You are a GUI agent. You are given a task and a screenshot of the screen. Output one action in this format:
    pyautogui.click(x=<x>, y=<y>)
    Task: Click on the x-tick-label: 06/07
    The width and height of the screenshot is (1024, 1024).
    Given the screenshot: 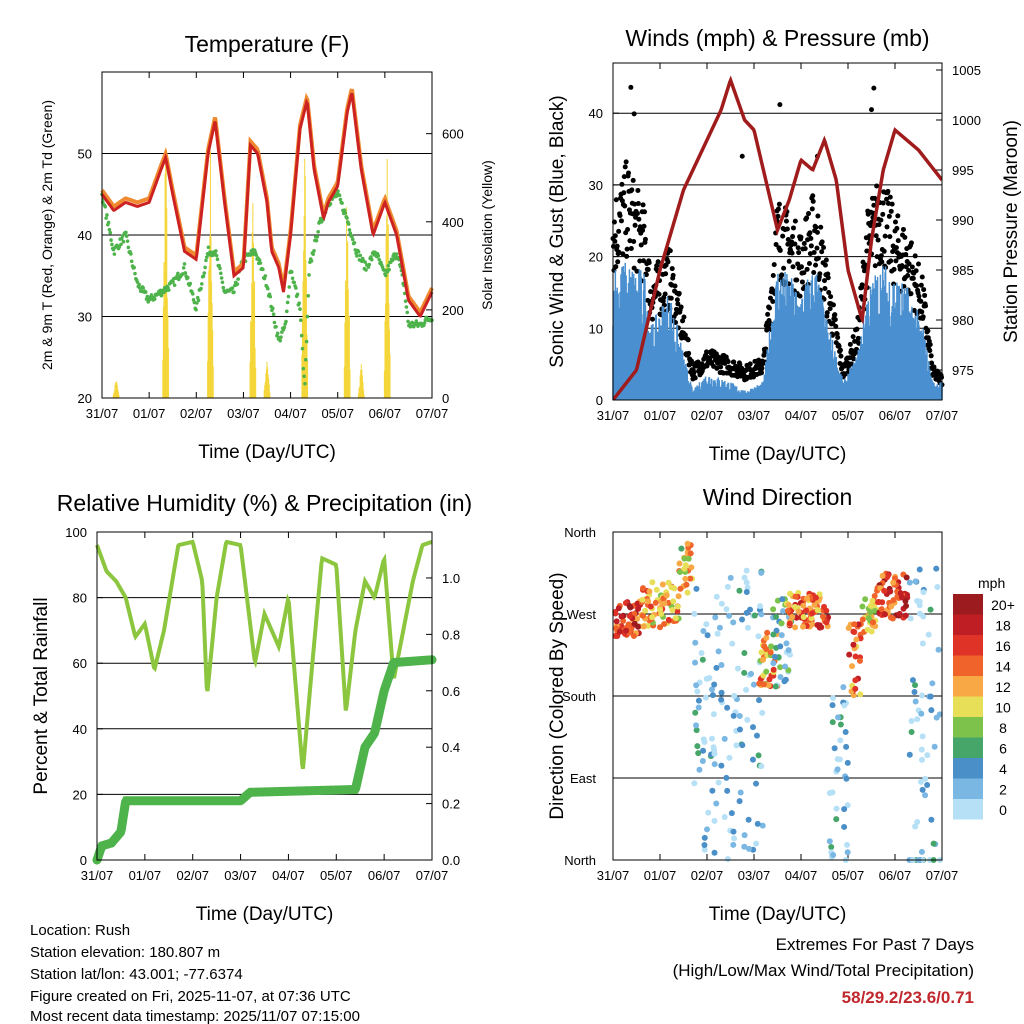 What is the action you would take?
    pyautogui.click(x=385, y=413)
    